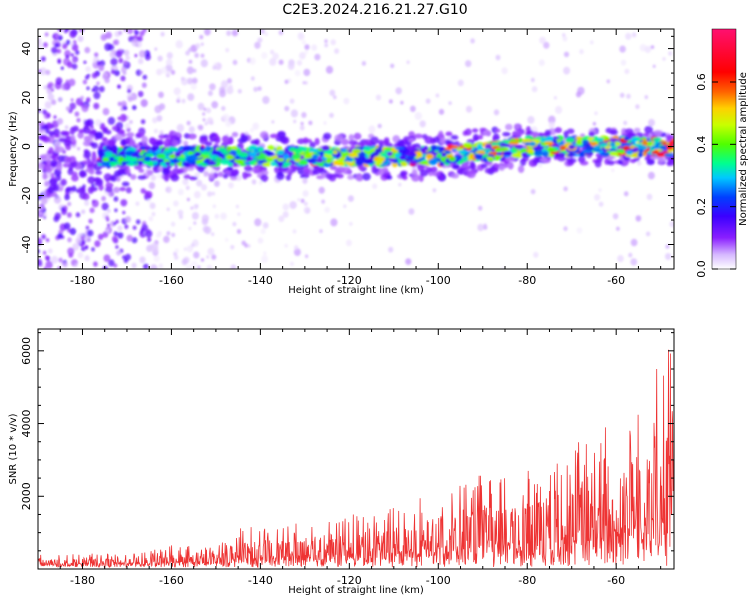  I want to click on snr-x-tick-label: -140, so click(260, 580).